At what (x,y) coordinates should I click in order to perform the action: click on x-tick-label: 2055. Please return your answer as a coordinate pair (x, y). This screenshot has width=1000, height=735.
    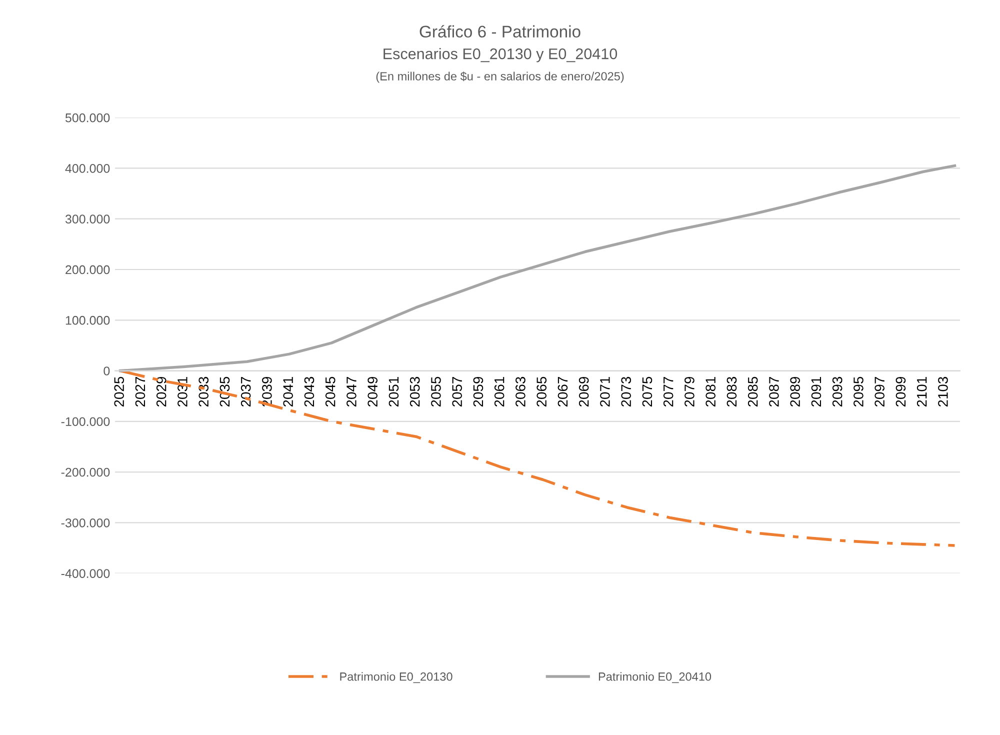
    Looking at the image, I should click on (436, 391).